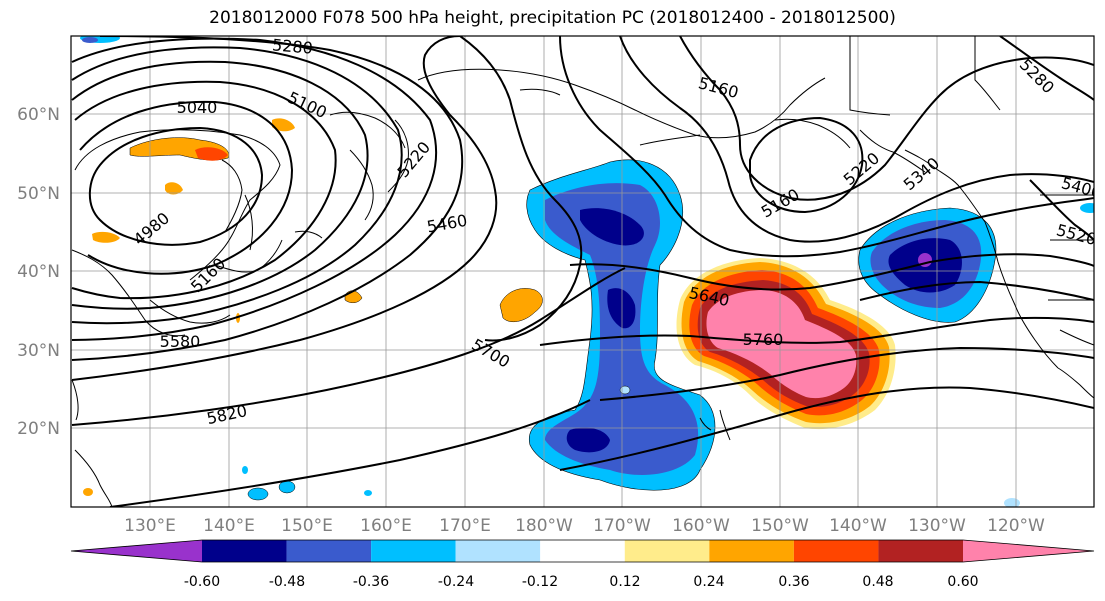  I want to click on colorbar-segments, so click(582, 551).